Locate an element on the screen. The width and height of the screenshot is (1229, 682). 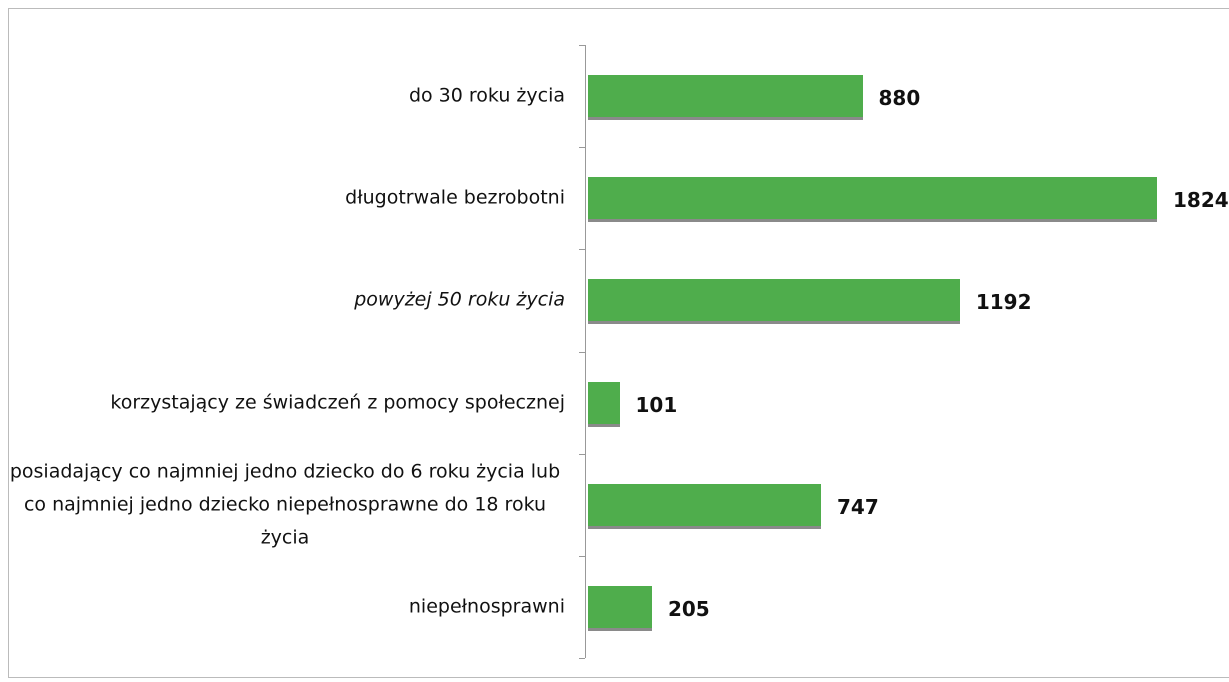
category-label: długotrwale bezrobotni is located at coordinates (455, 197).